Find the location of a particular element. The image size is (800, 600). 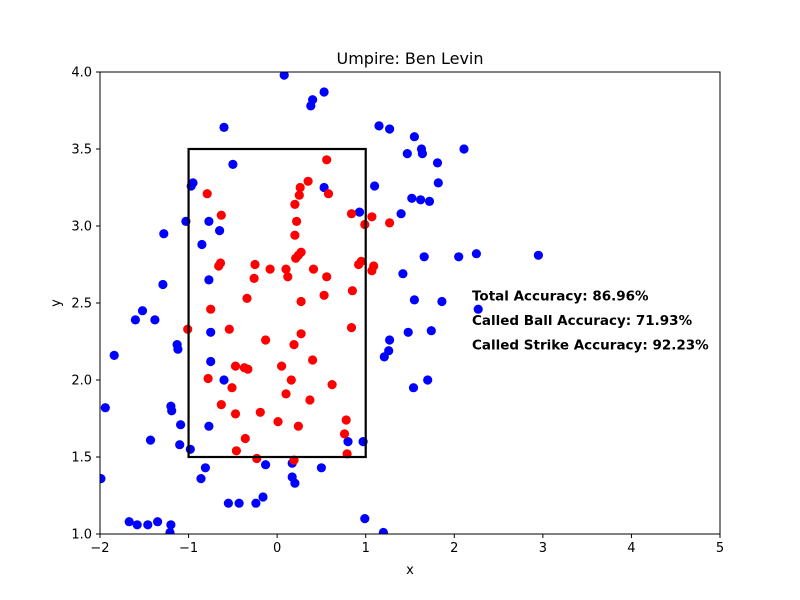

y-tick-label: 1.0 is located at coordinates (81, 535).